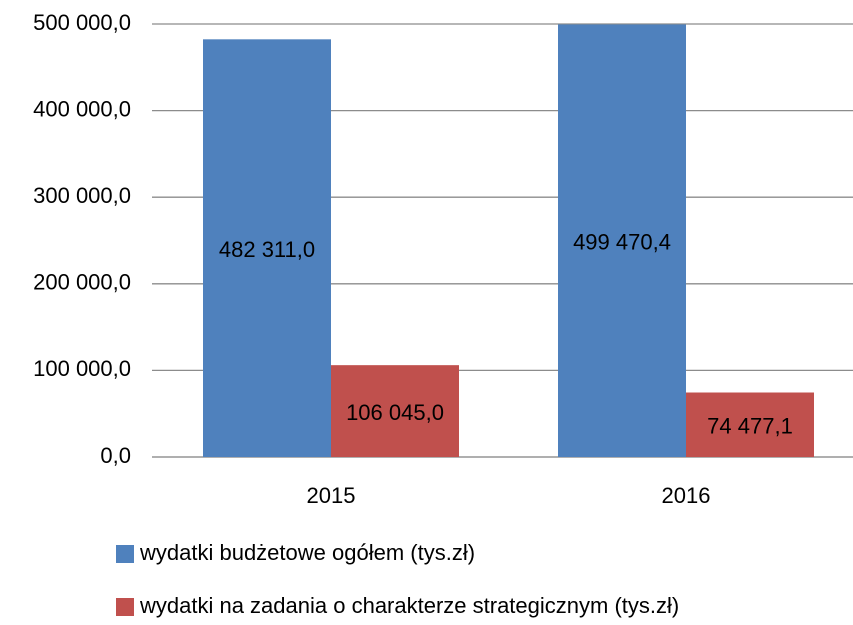  Describe the element at coordinates (331, 495) in the screenshot. I see `x-tick-label: 2015` at that location.